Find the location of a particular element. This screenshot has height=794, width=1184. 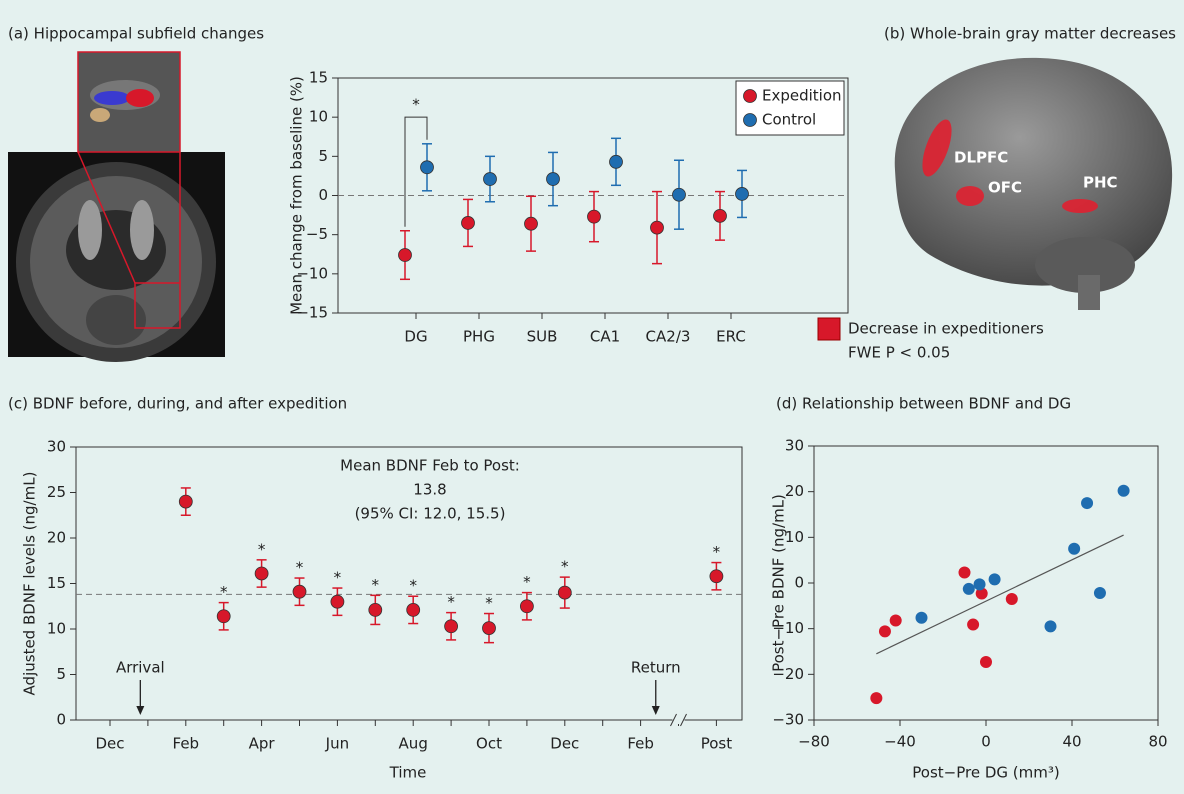

region-label: OFC is located at coordinates (1005, 188).